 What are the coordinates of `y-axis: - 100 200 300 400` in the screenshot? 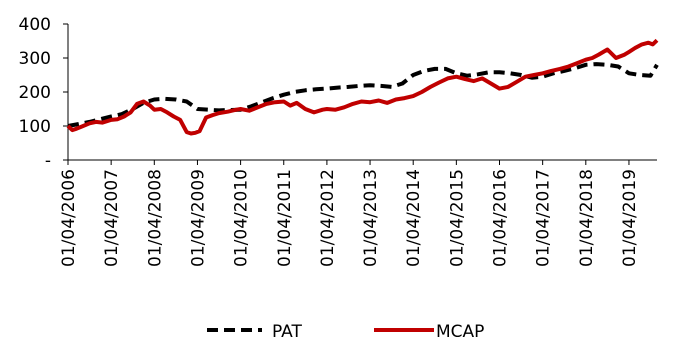 It's located at (44, 93).